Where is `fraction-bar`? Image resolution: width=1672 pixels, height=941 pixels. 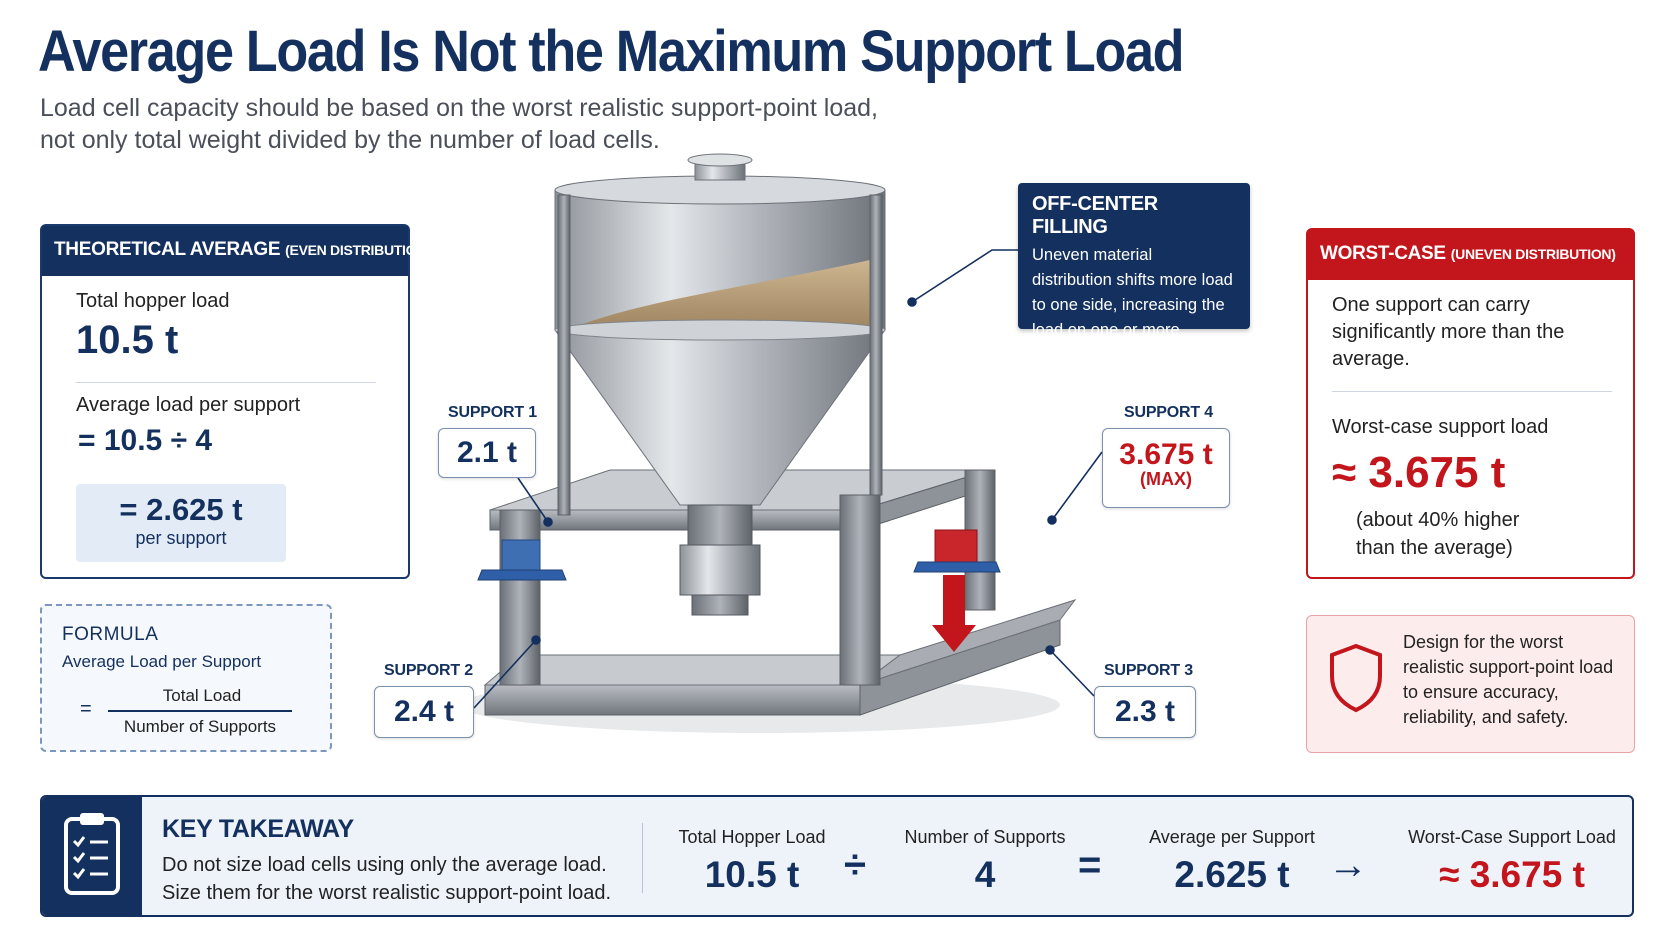 fraction-bar is located at coordinates (200, 711).